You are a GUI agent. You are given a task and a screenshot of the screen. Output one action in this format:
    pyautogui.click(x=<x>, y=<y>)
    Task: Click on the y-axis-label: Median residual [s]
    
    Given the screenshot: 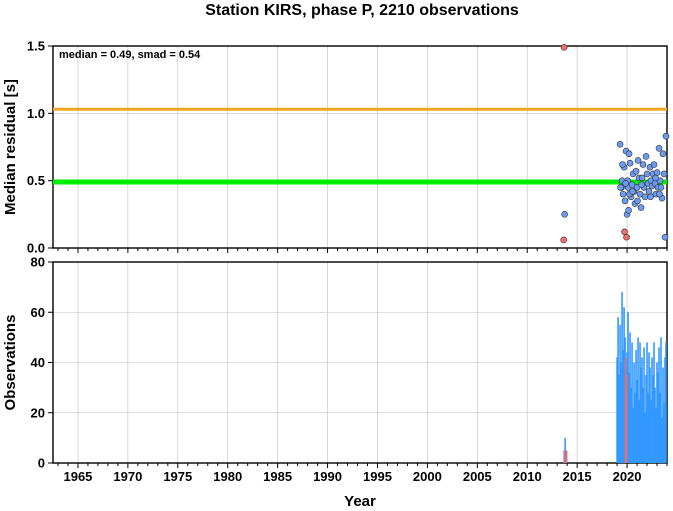 What is the action you would take?
    pyautogui.click(x=10, y=147)
    